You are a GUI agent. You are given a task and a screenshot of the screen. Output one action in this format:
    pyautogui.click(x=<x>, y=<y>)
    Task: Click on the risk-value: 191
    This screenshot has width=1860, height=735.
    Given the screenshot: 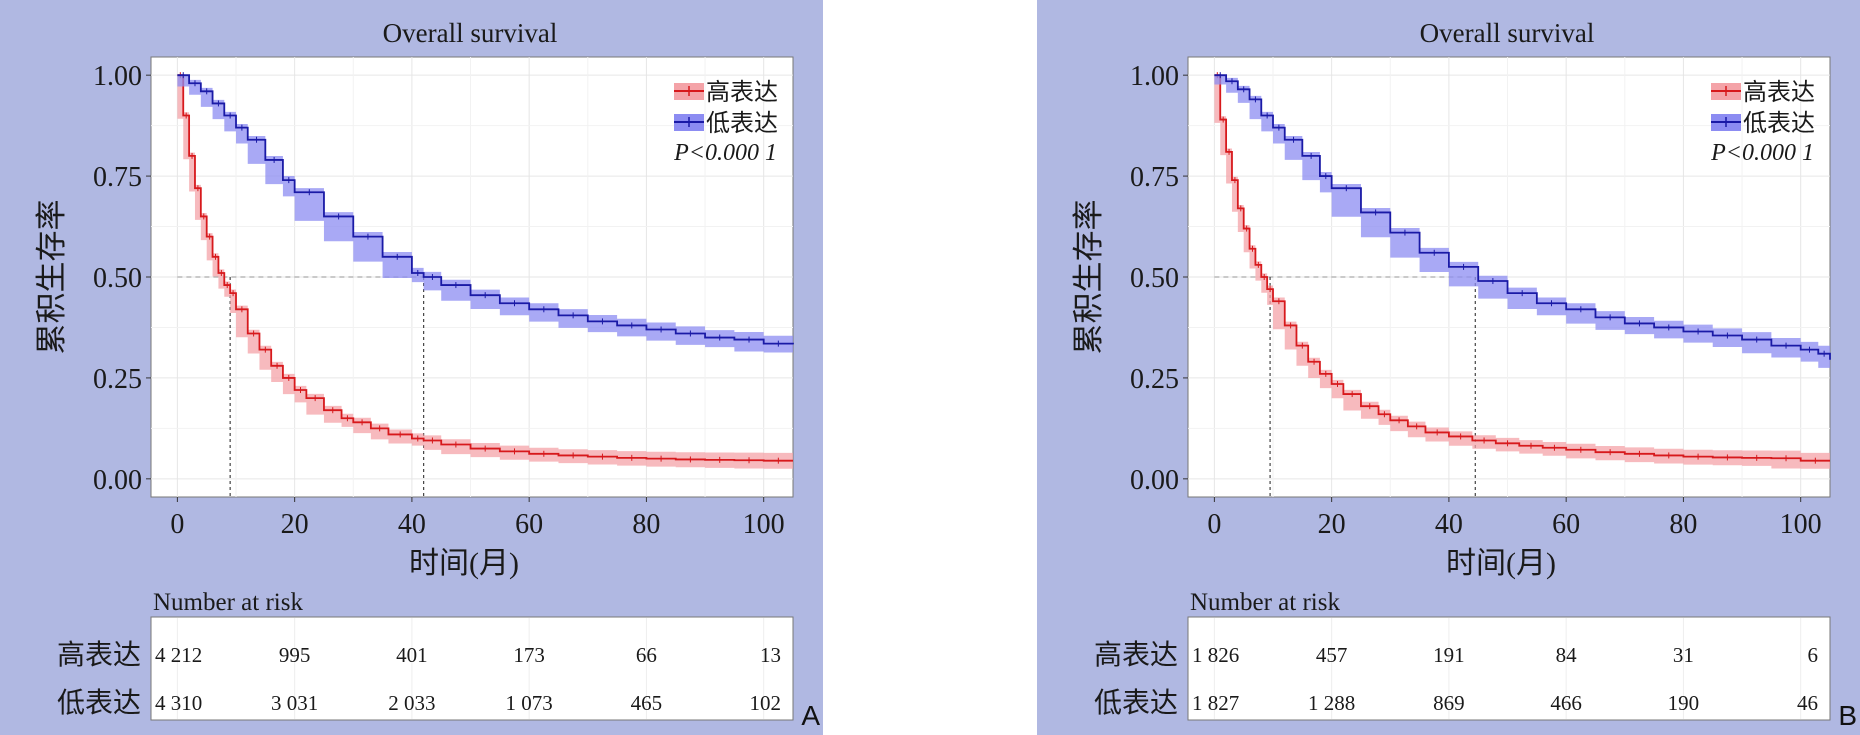 What is the action you would take?
    pyautogui.click(x=1449, y=655)
    